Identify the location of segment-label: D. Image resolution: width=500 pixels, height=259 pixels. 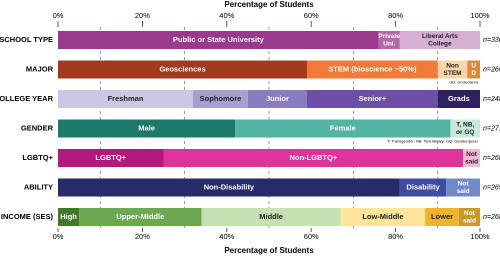
(473, 73).